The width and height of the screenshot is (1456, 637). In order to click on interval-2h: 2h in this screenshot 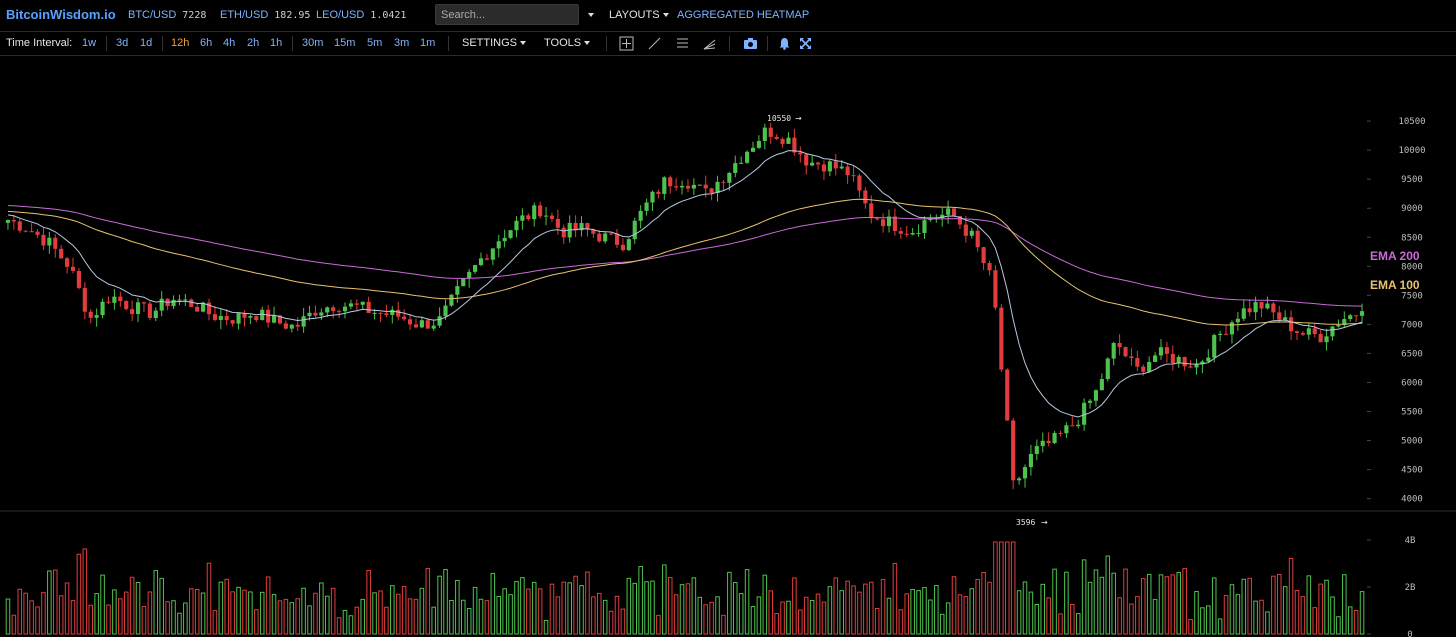, I will do `click(253, 43)`.